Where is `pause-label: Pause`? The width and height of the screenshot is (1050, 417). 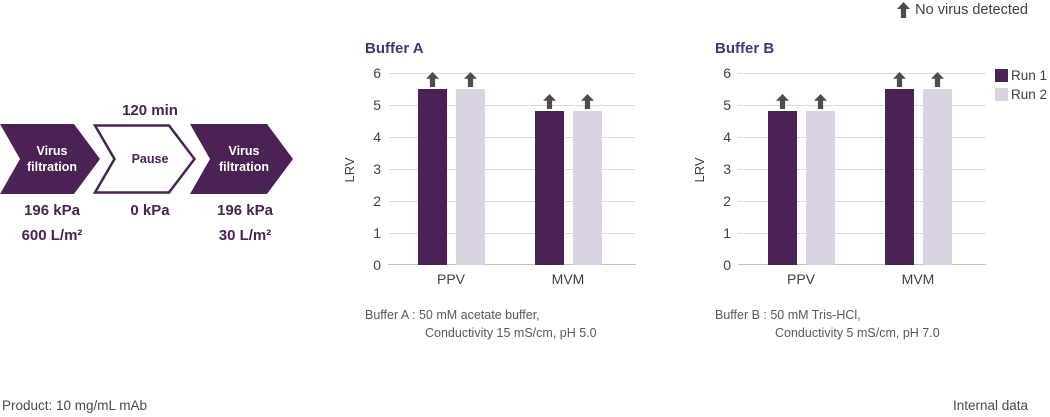 pause-label: Pause is located at coordinates (150, 159).